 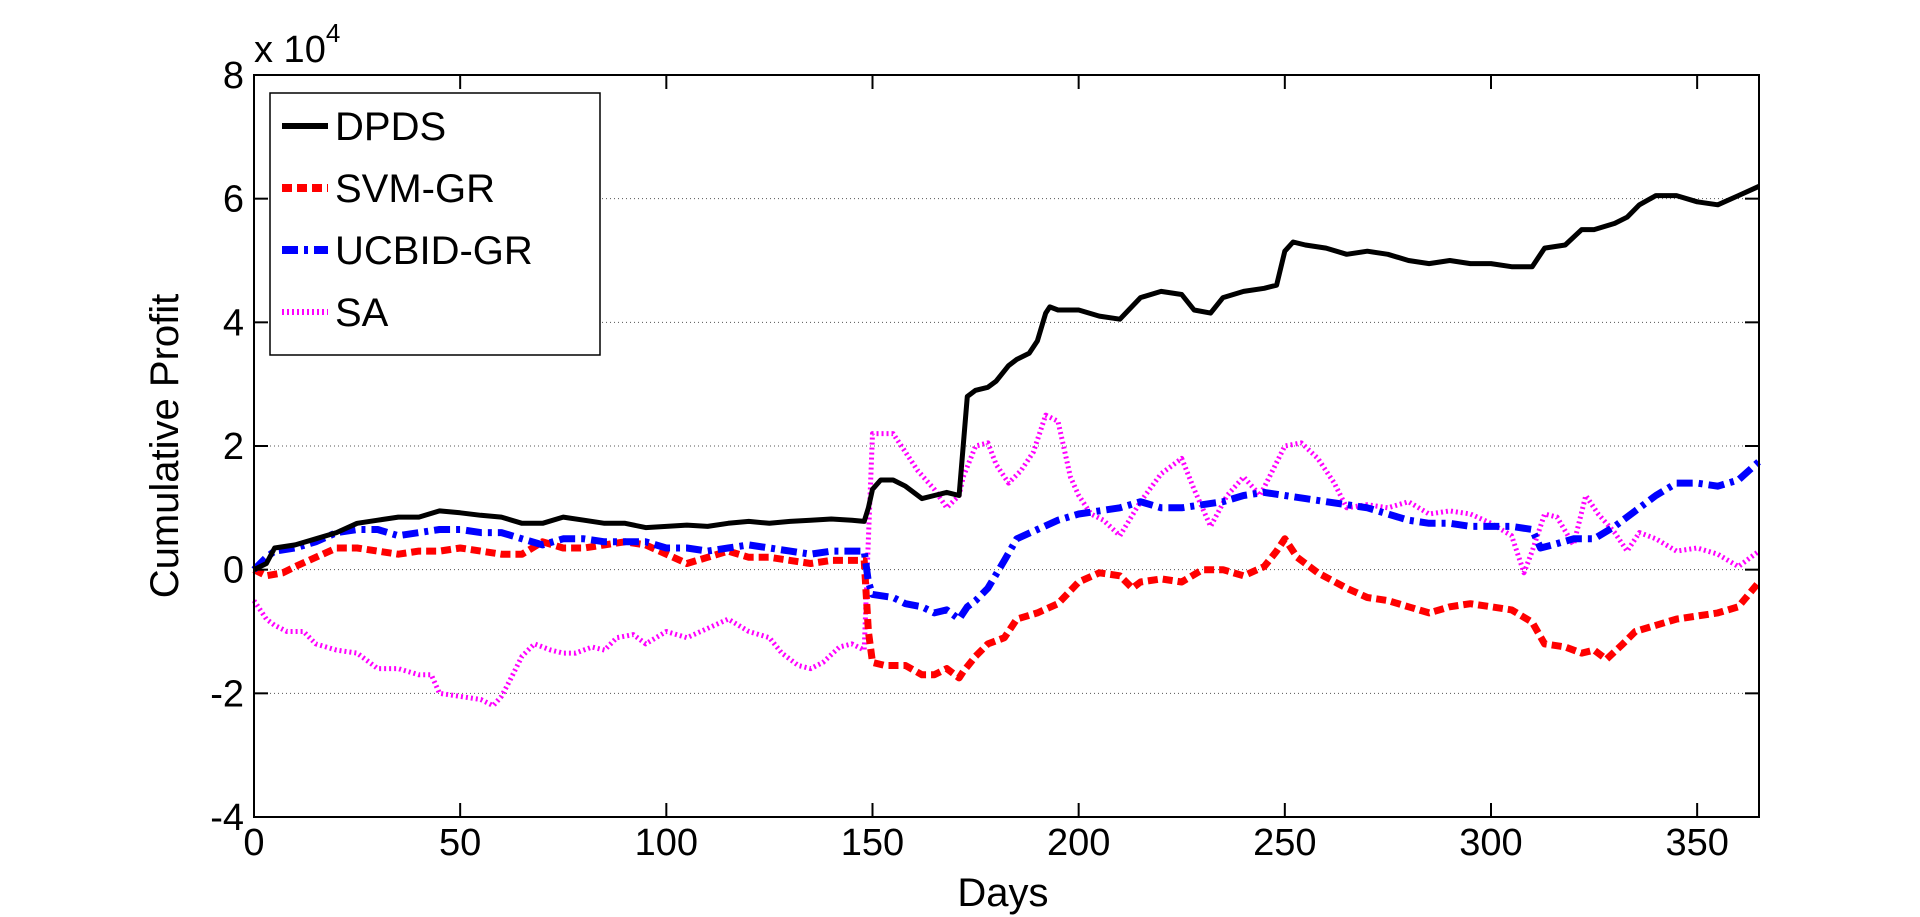 I want to click on x-tick-label-3: 150, so click(x=872, y=843).